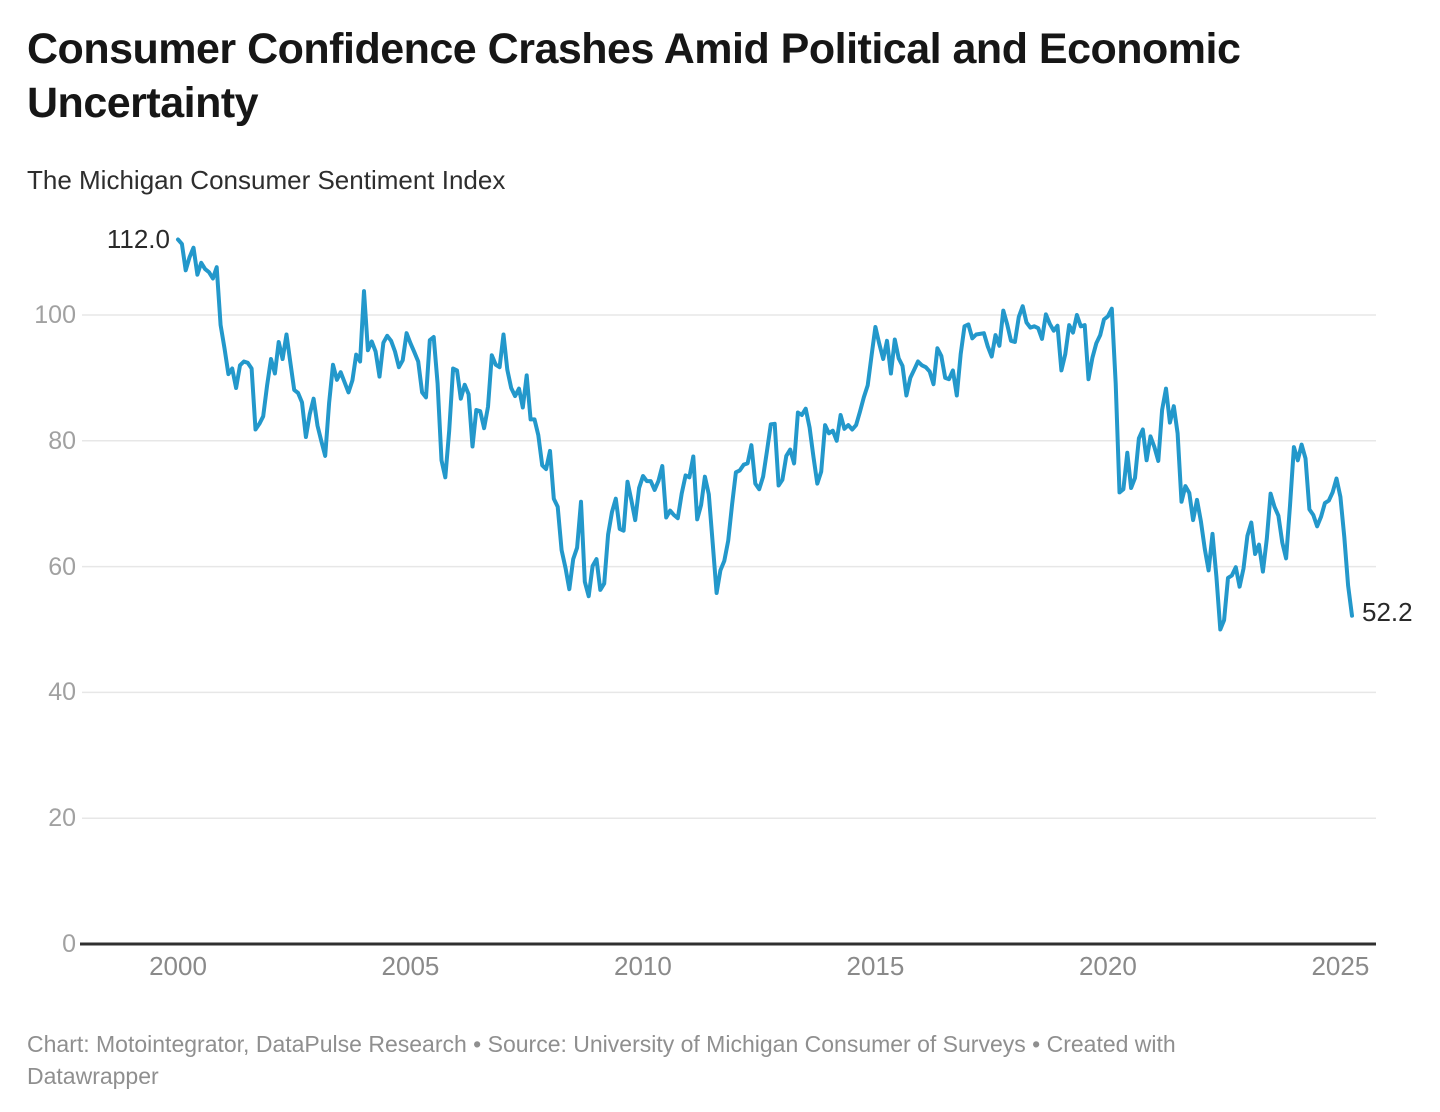  What do you see at coordinates (69, 944) in the screenshot?
I see `y-axis-tick-label-0: 0` at bounding box center [69, 944].